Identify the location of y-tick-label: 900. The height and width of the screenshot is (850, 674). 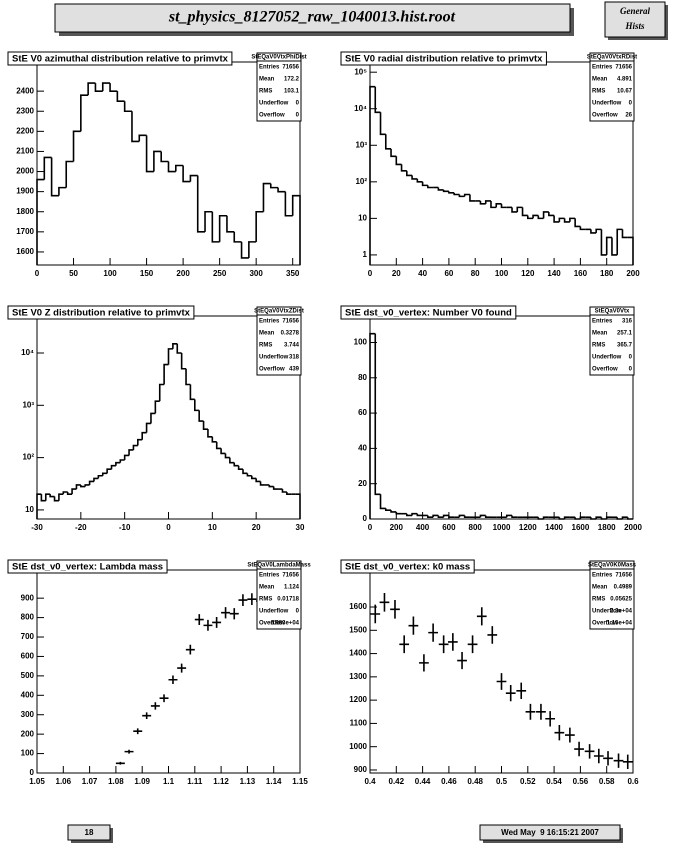
(361, 769).